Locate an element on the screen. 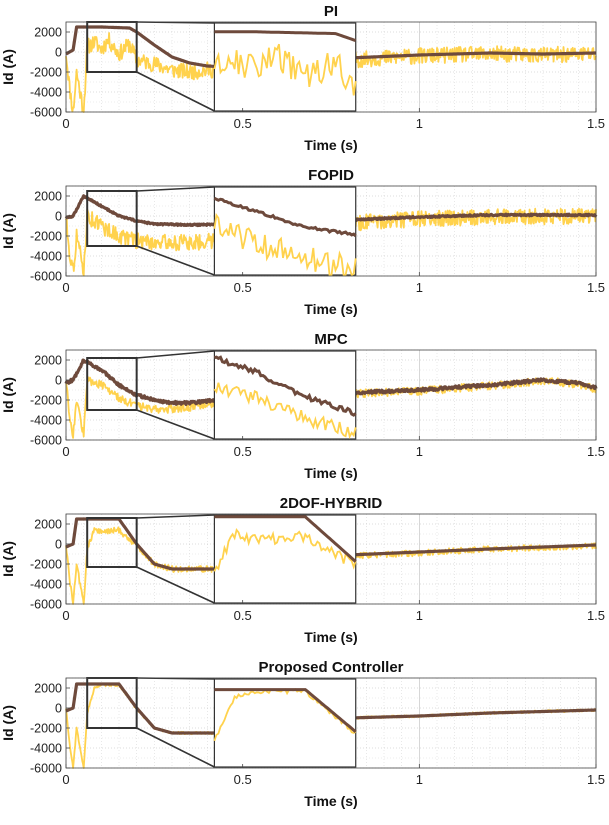 This screenshot has width=609, height=825. chart-title: 2DOF-HYBRID is located at coordinates (331, 503).